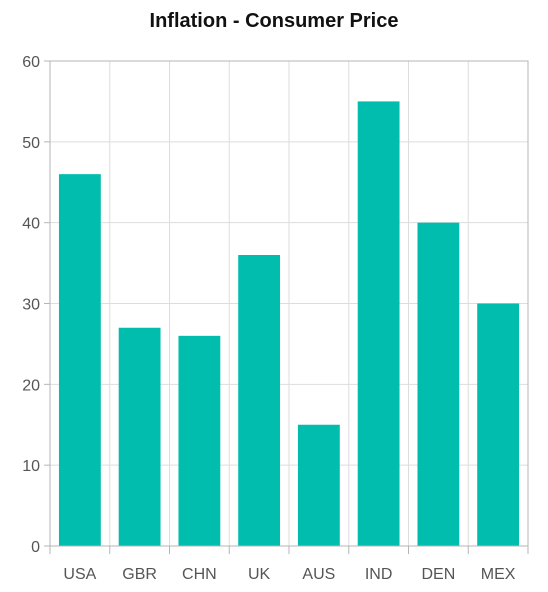  What do you see at coordinates (31, 143) in the screenshot?
I see `y-tick-label: 50` at bounding box center [31, 143].